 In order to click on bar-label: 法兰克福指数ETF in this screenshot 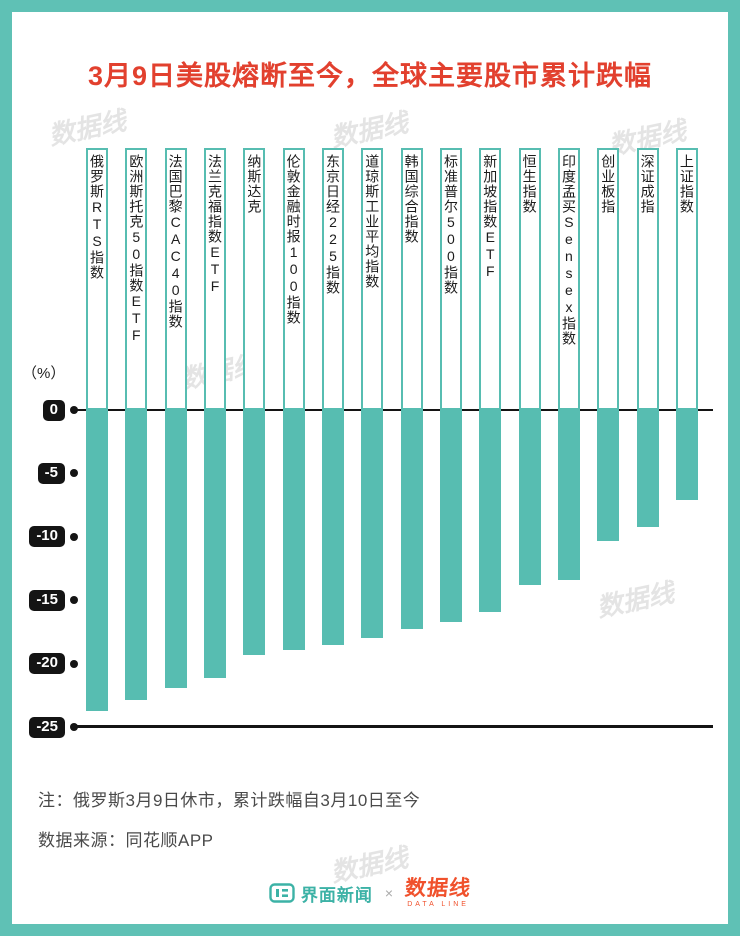, I will do `click(214, 279)`.